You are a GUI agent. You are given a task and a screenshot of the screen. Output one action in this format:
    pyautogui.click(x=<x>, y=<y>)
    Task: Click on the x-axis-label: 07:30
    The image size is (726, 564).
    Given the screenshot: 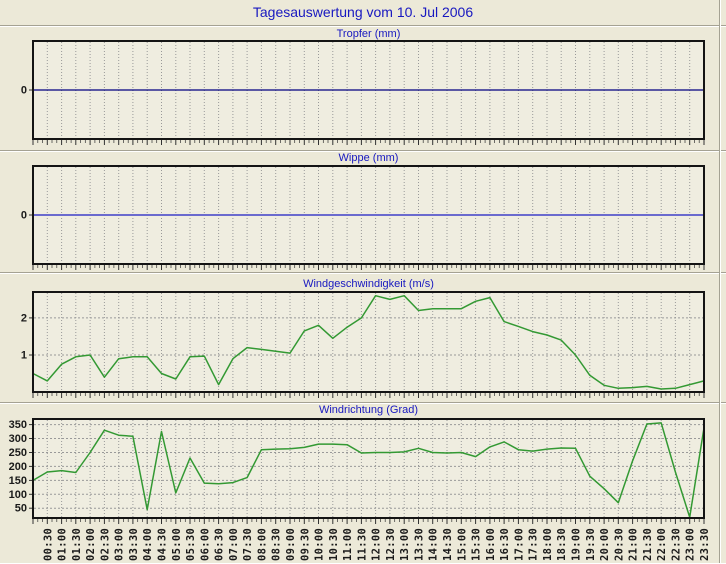 What is the action you would take?
    pyautogui.click(x=248, y=544)
    